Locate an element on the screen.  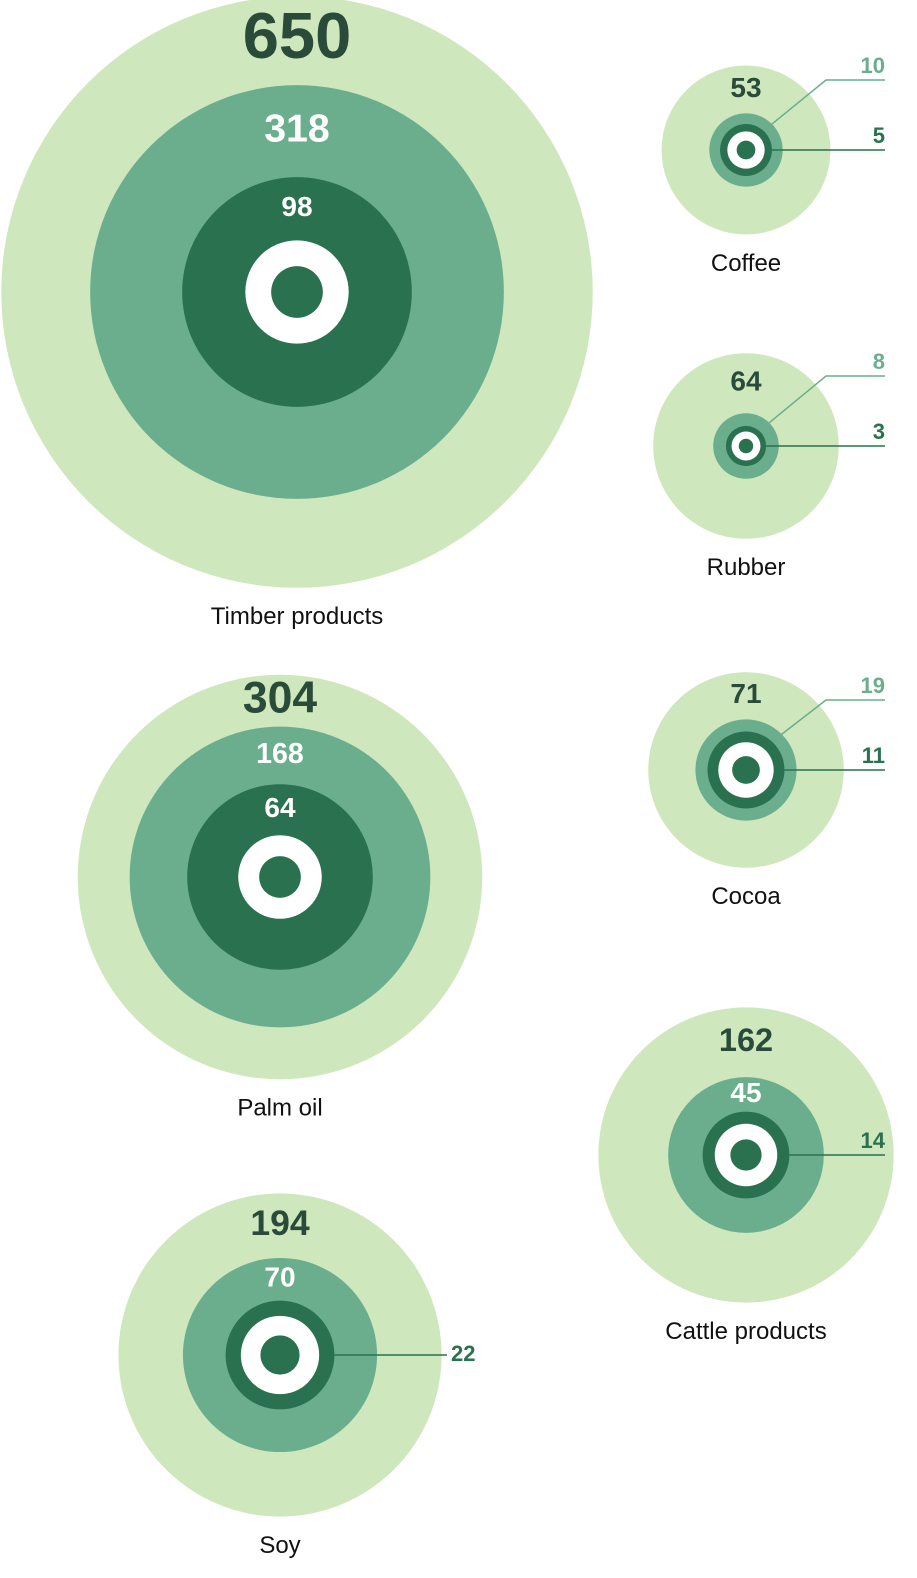
outer-value-label: 162 is located at coordinates (746, 1040).